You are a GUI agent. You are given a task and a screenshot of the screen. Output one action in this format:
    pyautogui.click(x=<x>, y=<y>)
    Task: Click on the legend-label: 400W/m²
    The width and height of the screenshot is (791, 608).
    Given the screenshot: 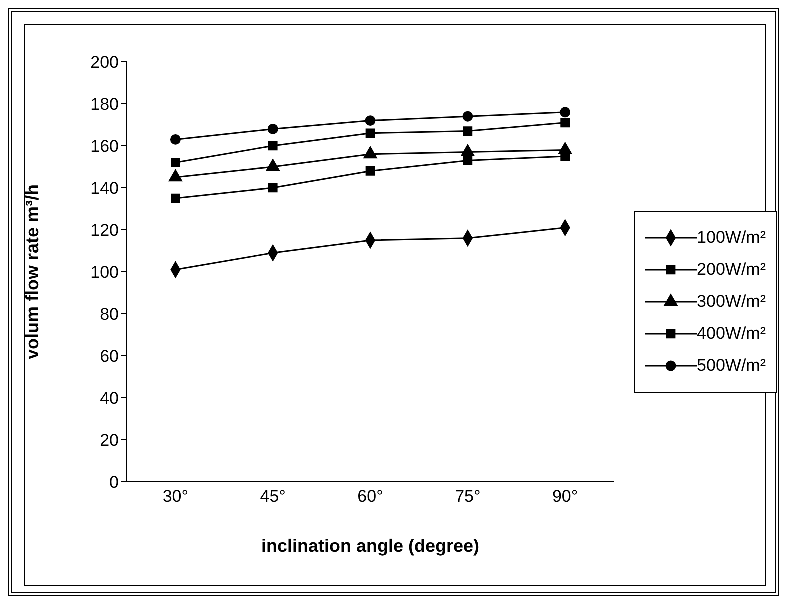 What is the action you would take?
    pyautogui.click(x=731, y=334)
    